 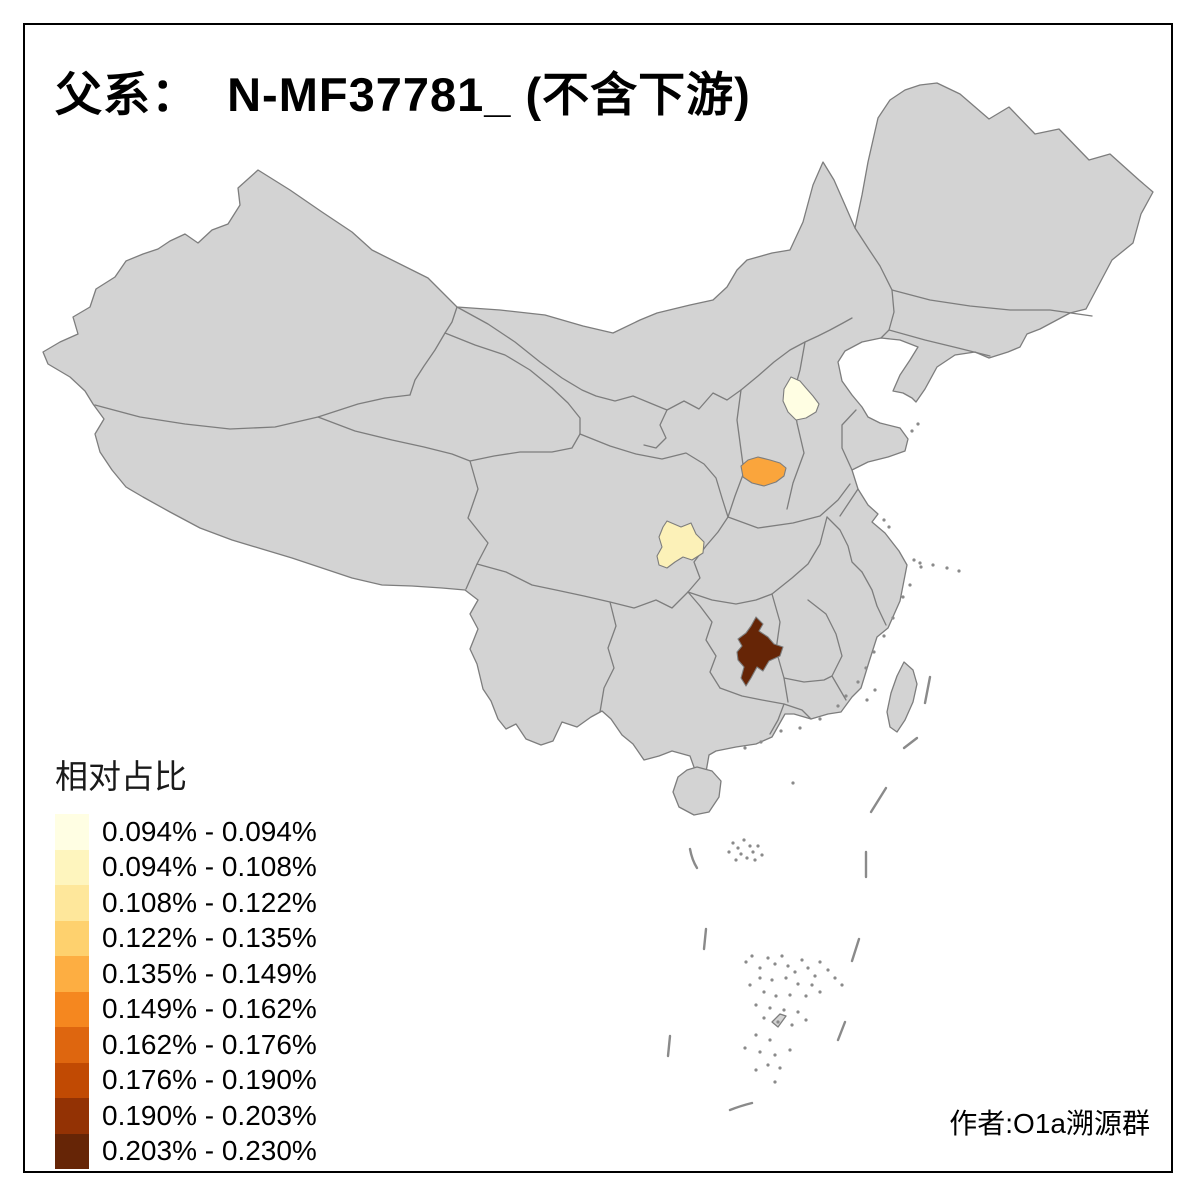 What do you see at coordinates (763, 471) in the screenshot?
I see `region-central` at bounding box center [763, 471].